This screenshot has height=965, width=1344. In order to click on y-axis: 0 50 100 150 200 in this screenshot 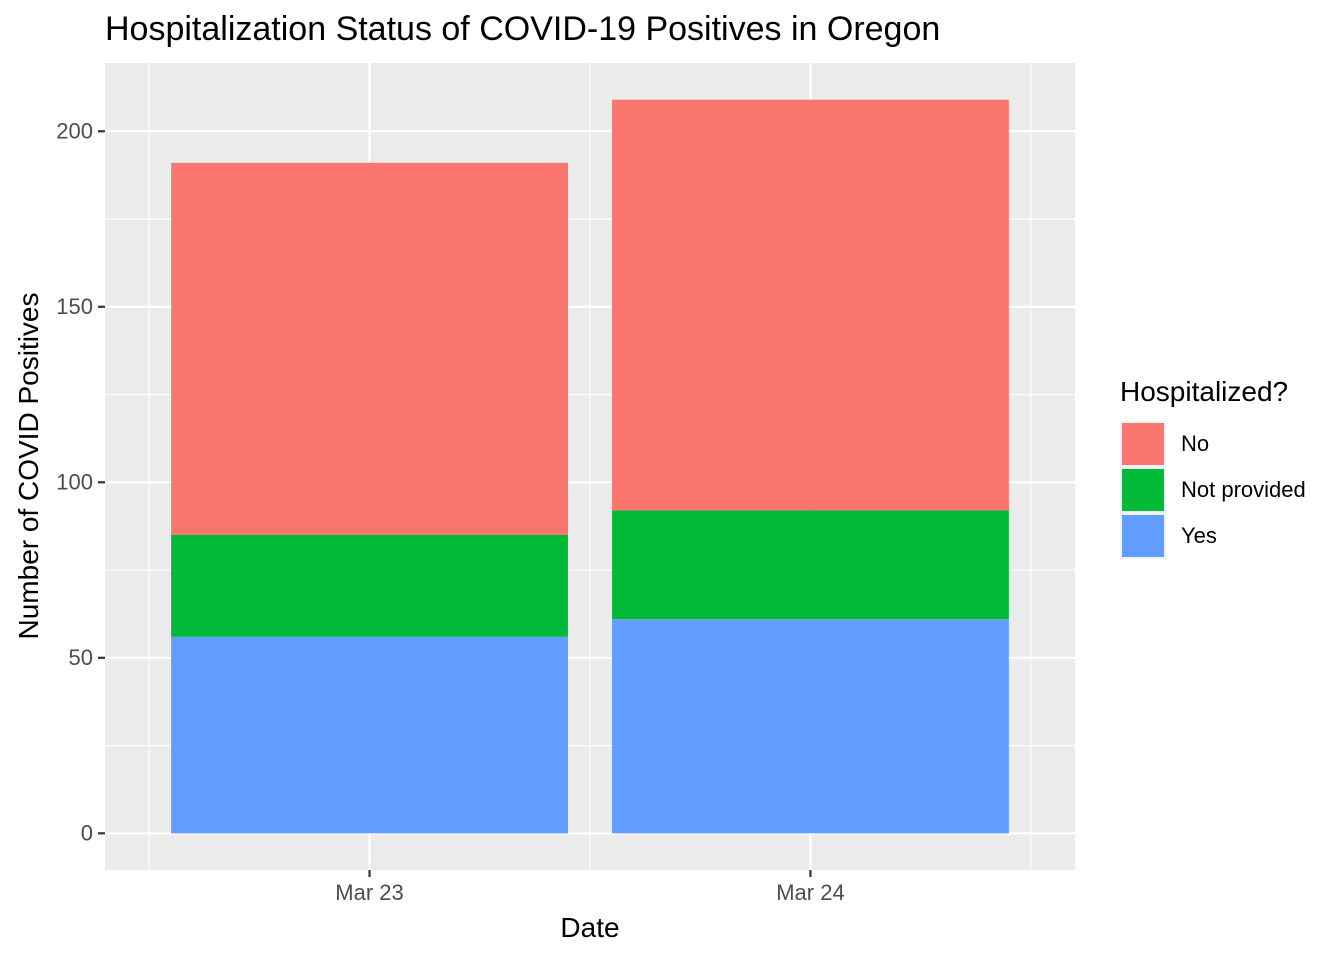, I will do `click(80, 481)`.